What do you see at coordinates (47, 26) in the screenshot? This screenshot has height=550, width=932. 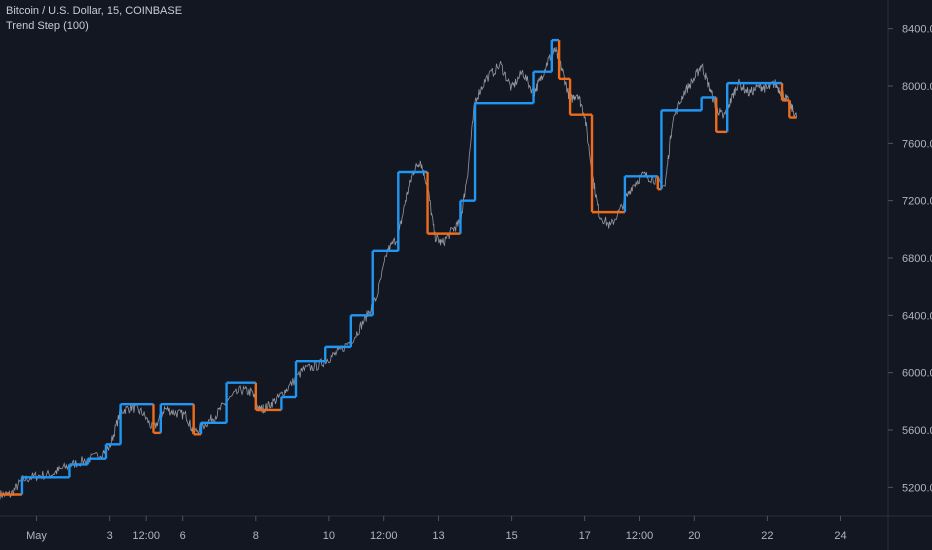 I see `indicator-title: Trend Step (100)` at bounding box center [47, 26].